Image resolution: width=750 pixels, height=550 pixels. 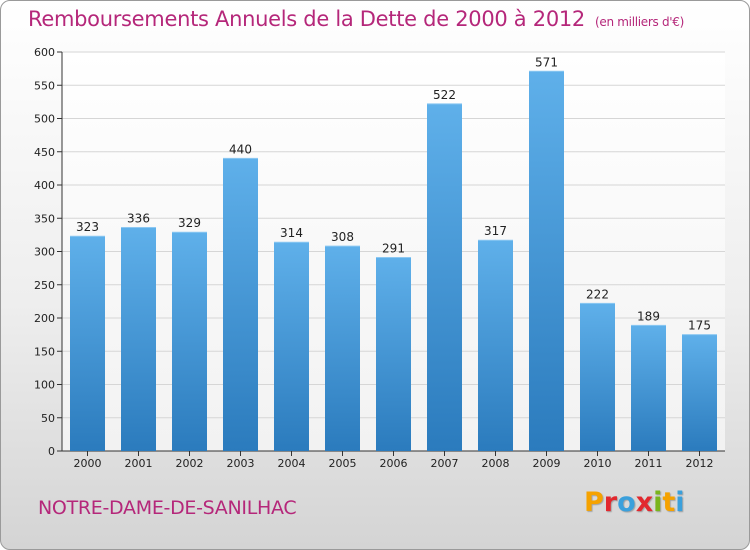 I want to click on bar-value-label: 440, so click(x=240, y=149).